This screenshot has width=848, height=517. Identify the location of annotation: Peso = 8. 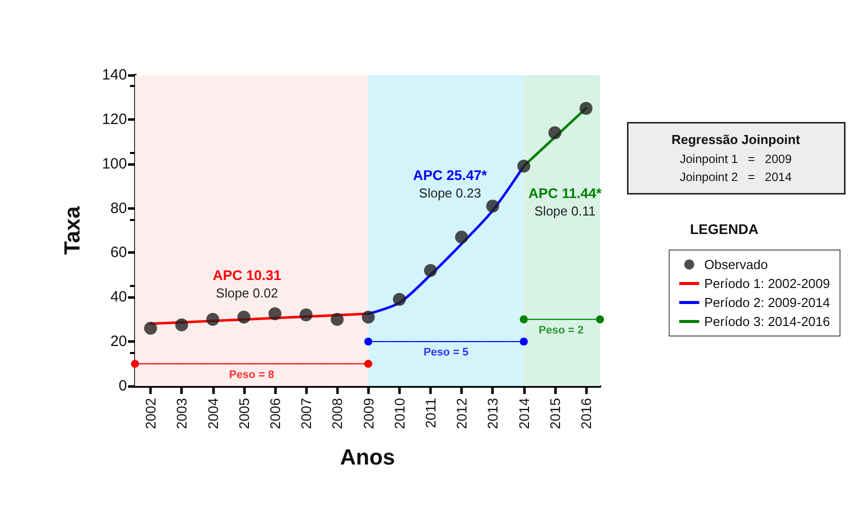
(251, 374).